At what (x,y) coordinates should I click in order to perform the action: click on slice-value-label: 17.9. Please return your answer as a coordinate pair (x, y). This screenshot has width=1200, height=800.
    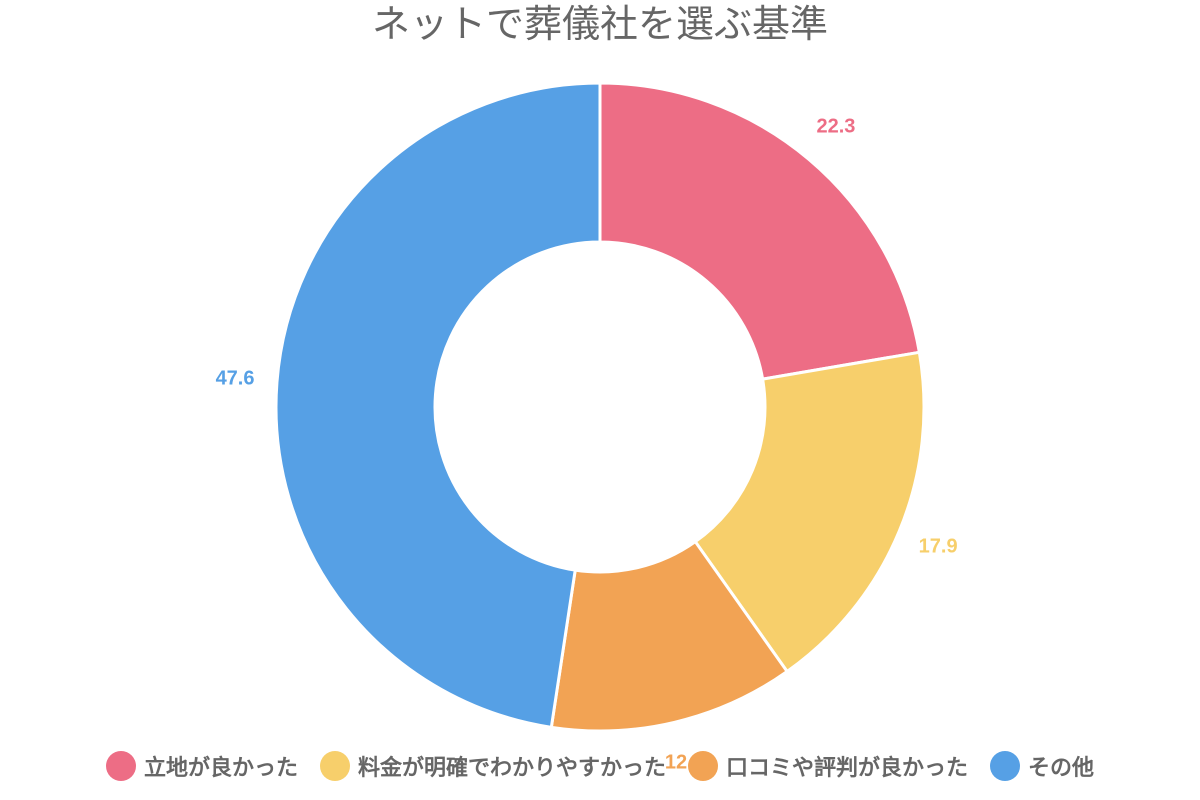
    Looking at the image, I should click on (938, 546).